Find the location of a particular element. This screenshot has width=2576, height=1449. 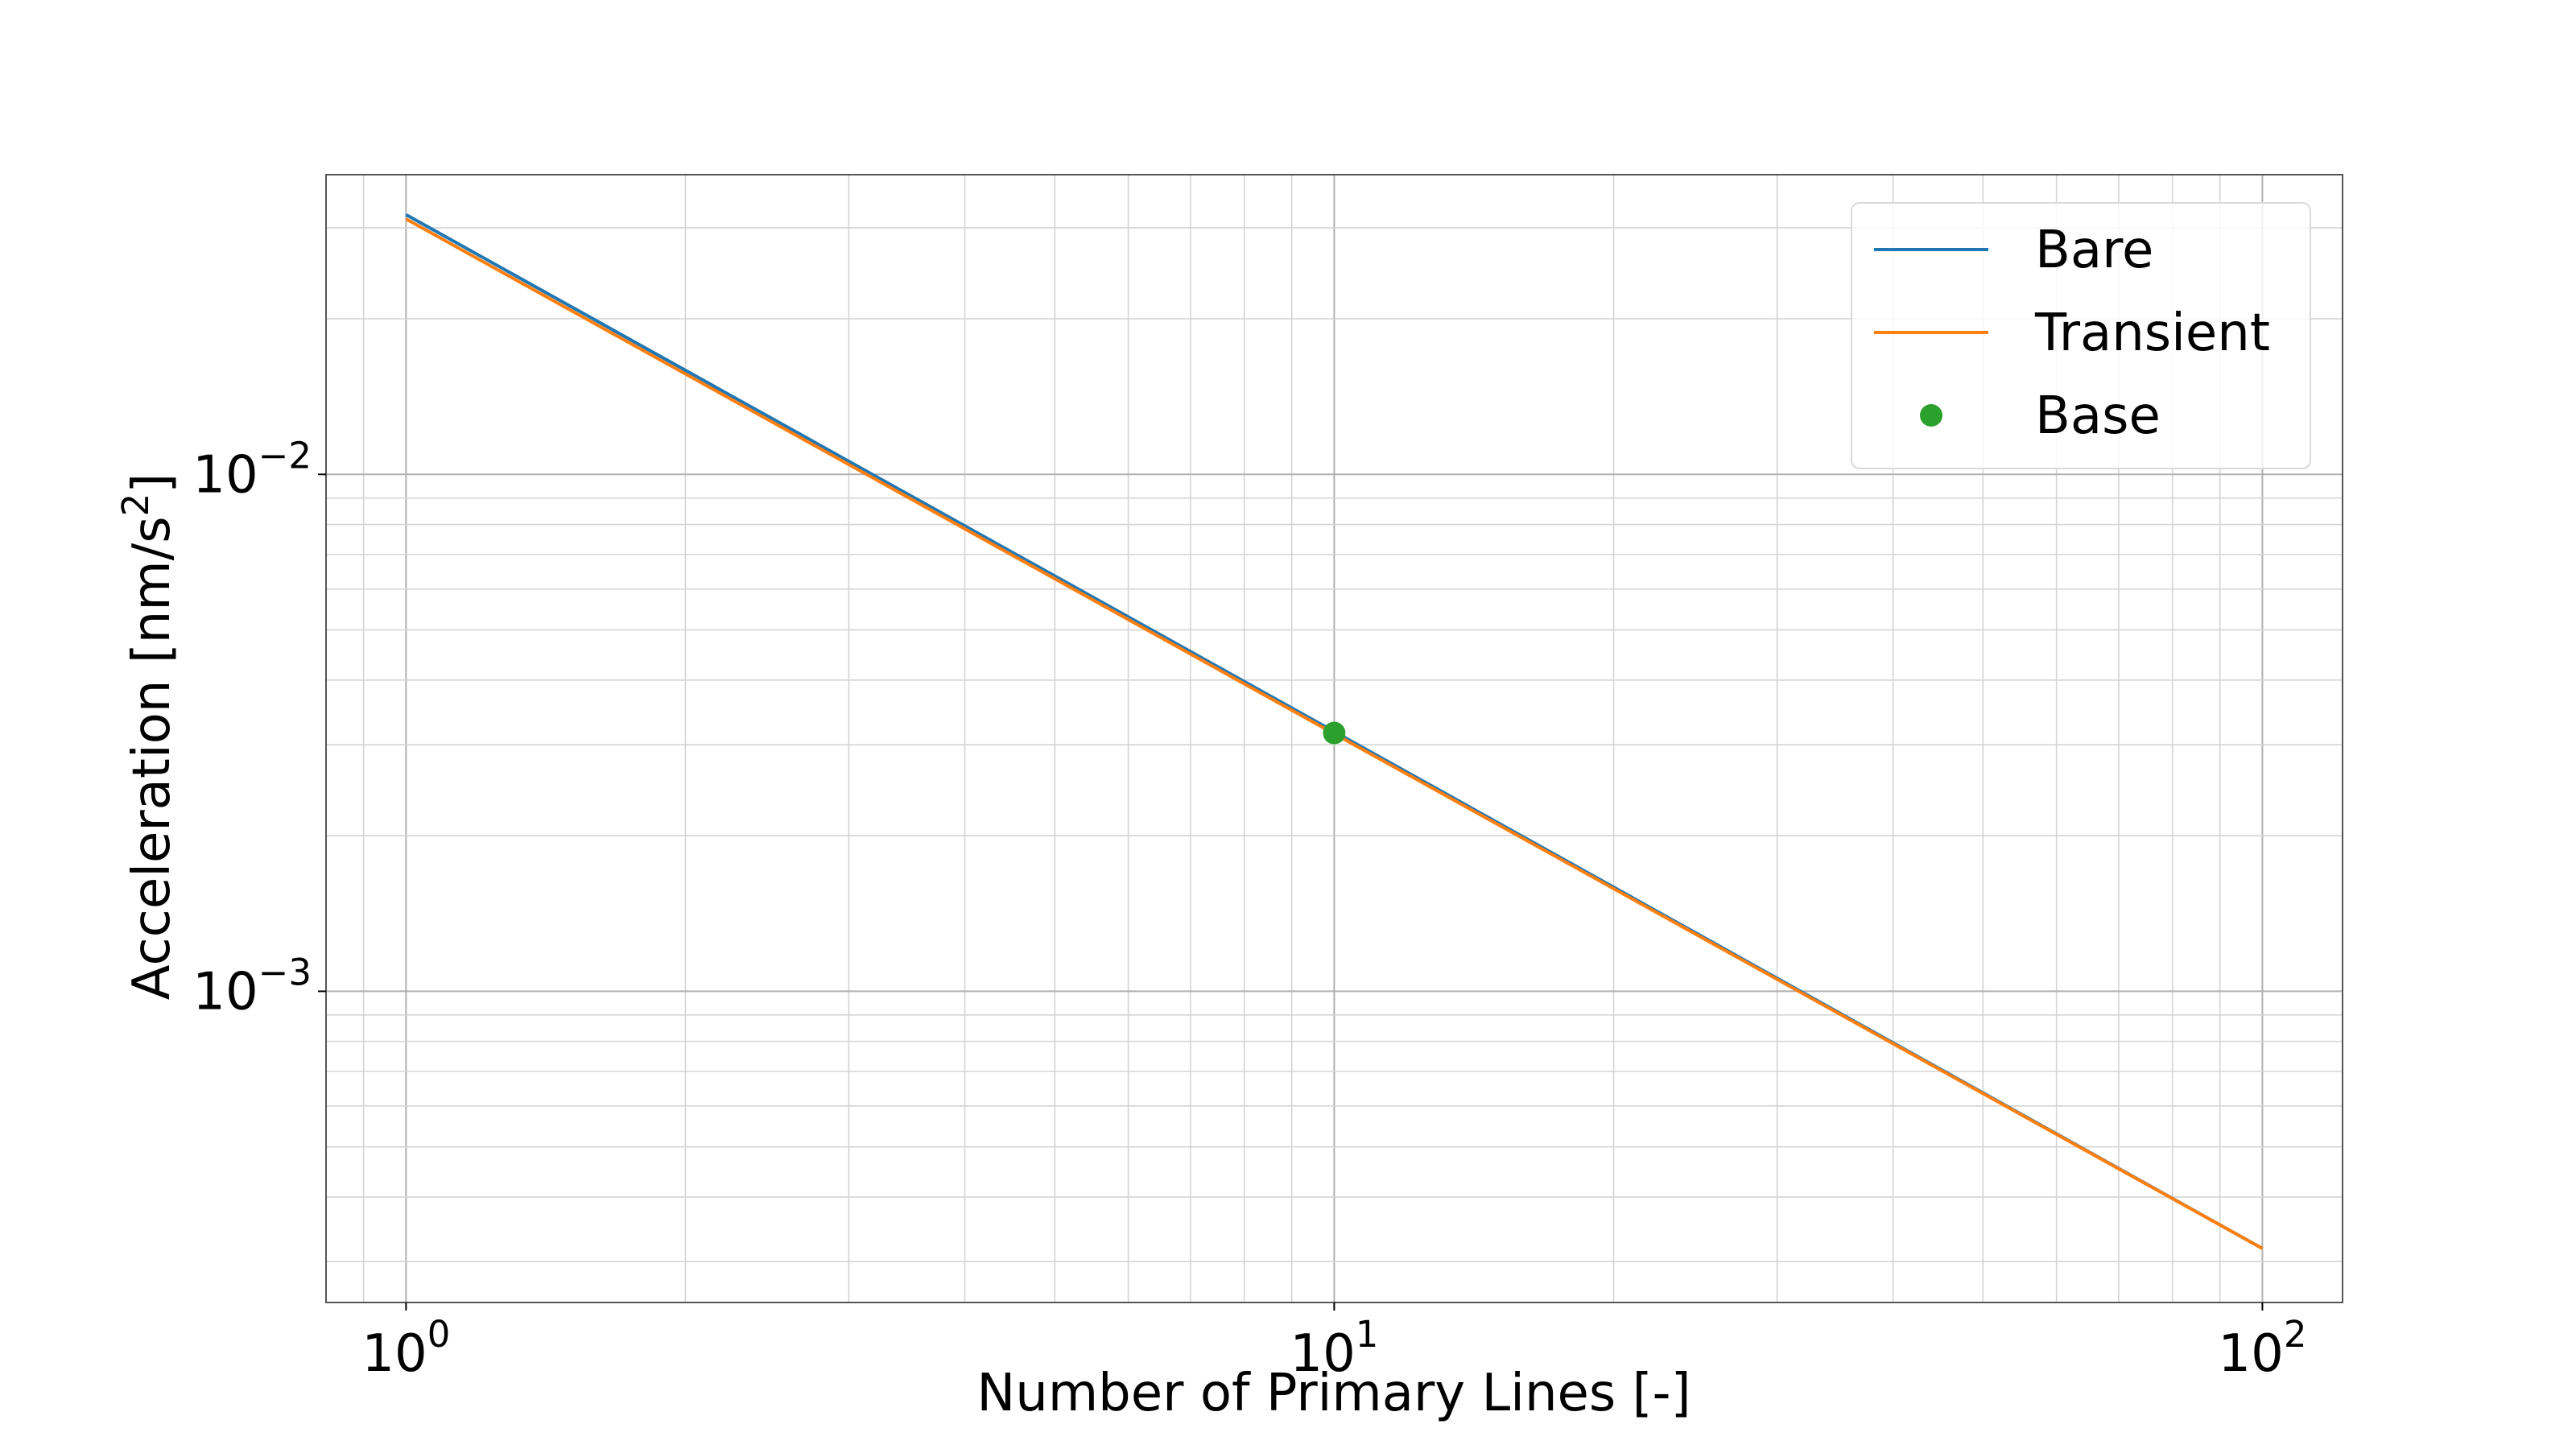

legend-label-bare: Bare is located at coordinates (2094, 250).